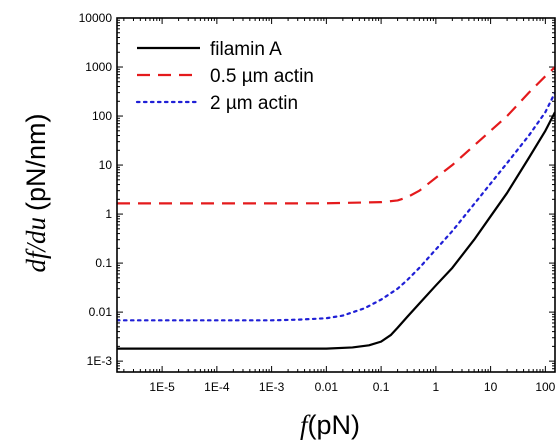 The image size is (558, 442). I want to click on y-tick-label: 1E-3, so click(100, 361).